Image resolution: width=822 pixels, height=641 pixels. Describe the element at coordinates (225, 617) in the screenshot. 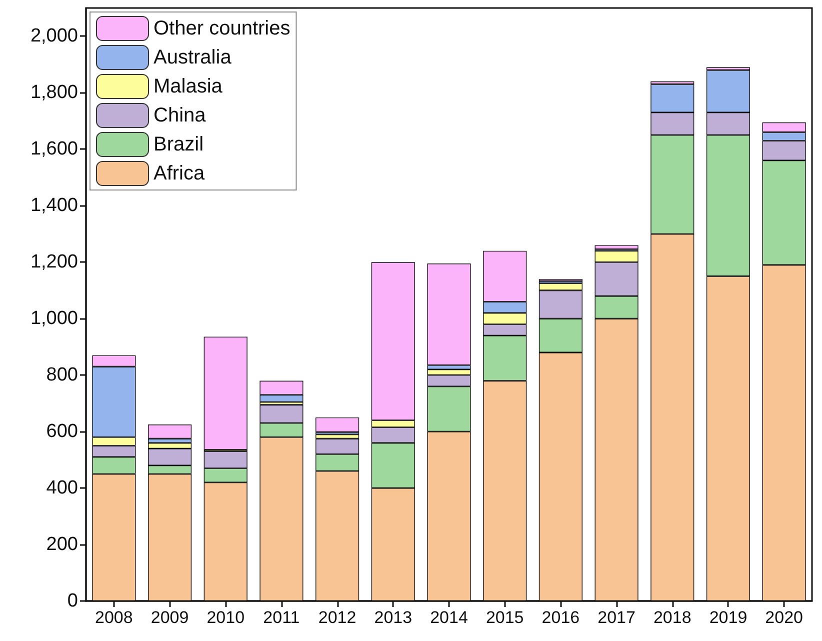

I see `x-tick-label: 2010` at that location.